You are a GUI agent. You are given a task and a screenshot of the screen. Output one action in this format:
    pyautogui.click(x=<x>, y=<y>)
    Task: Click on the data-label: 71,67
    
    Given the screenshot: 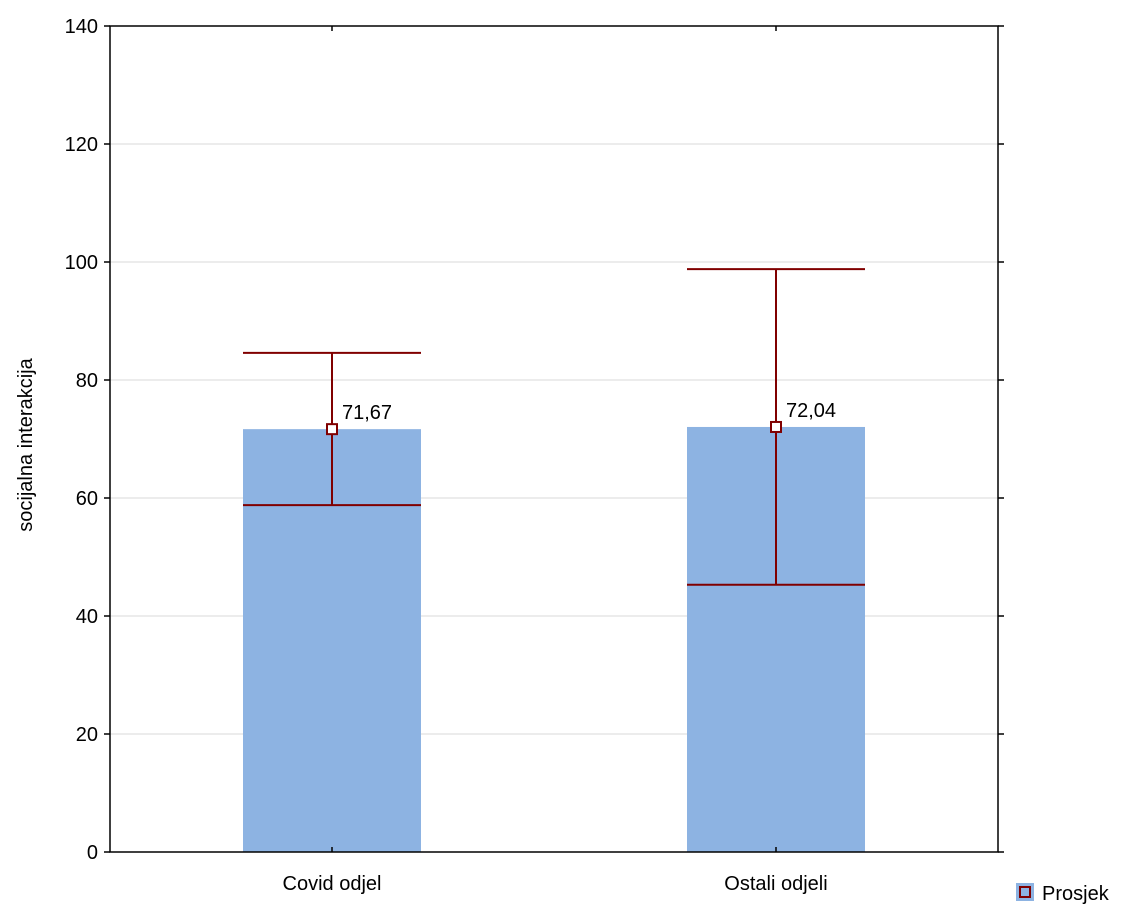 What is the action you would take?
    pyautogui.click(x=367, y=413)
    